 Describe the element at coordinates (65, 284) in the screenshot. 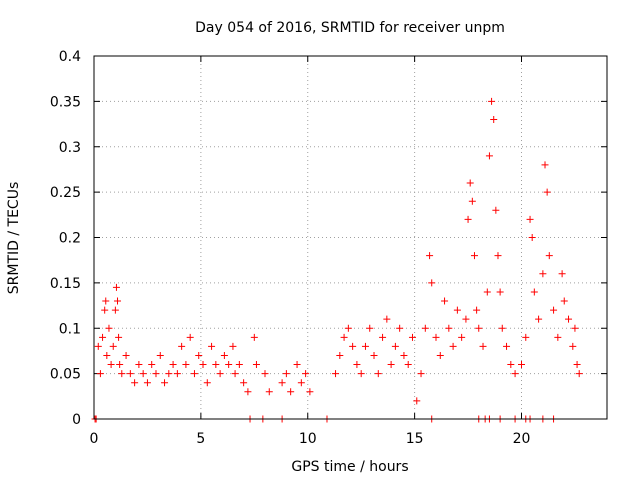

I see `y-tick-label: 0.15` at that location.